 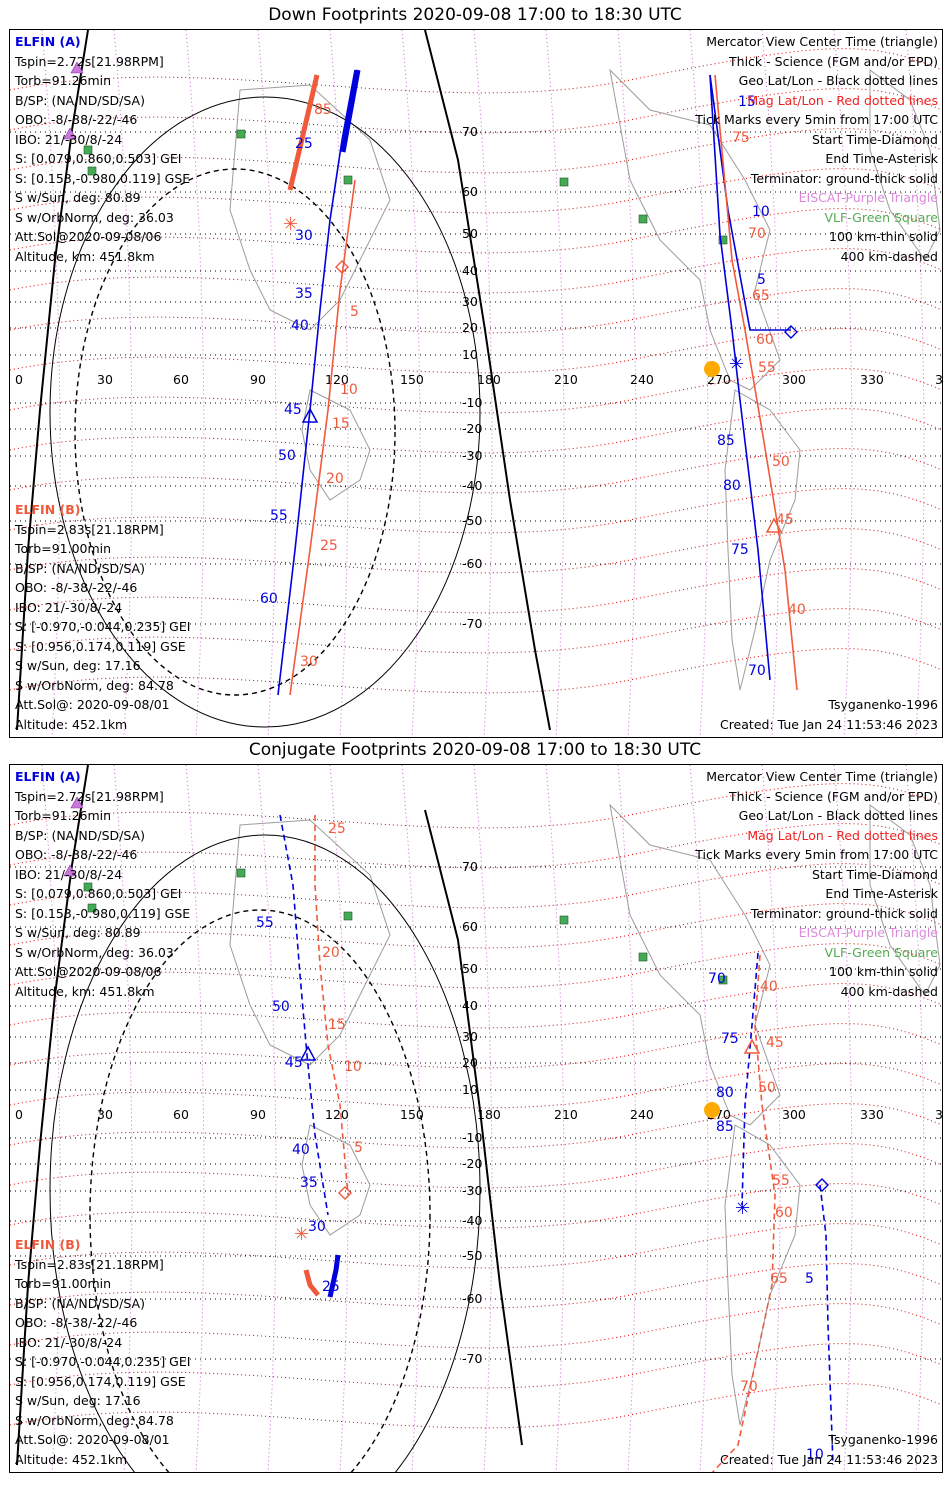 What do you see at coordinates (105, 379) in the screenshot?
I see `lon-tick-label: 30` at bounding box center [105, 379].